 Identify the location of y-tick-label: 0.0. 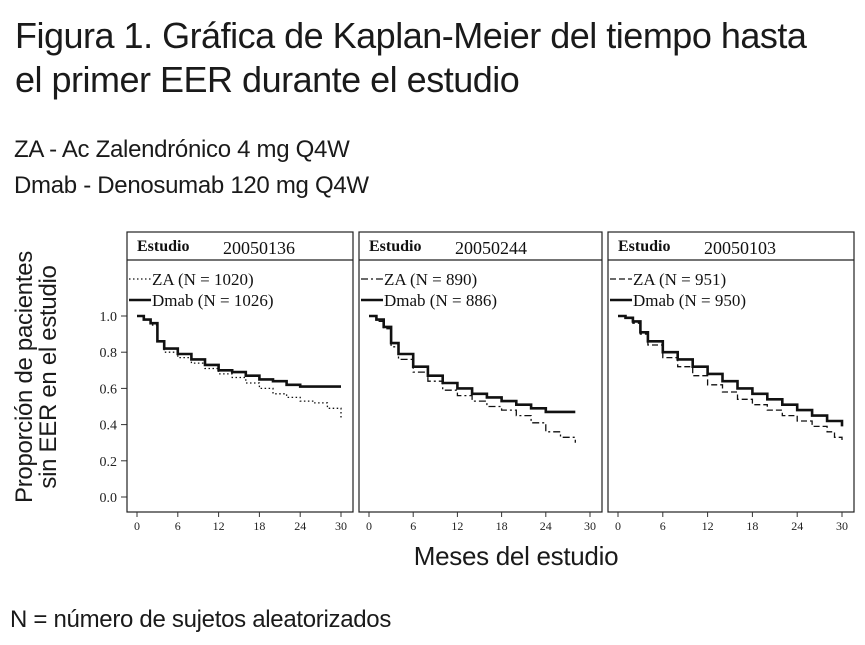
(109, 498).